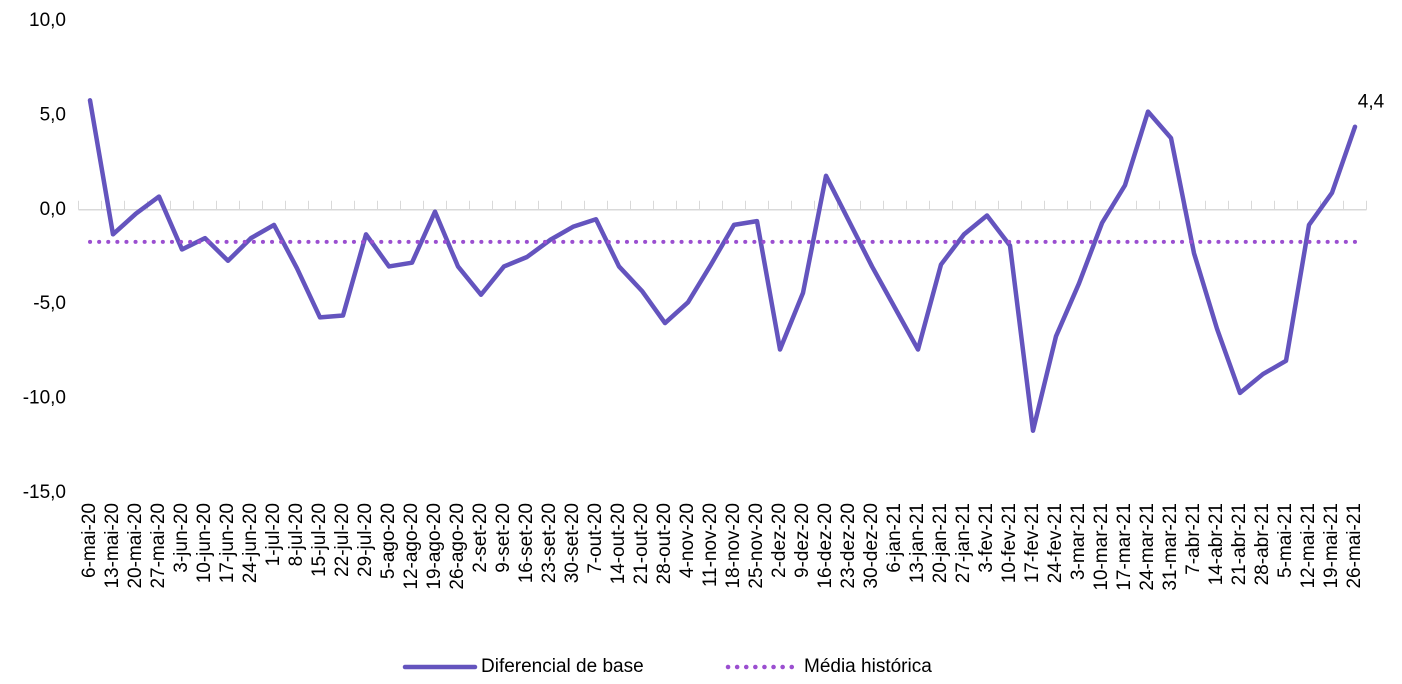 Image resolution: width=1402 pixels, height=684 pixels. Describe the element at coordinates (158, 546) in the screenshot. I see `x-tick-label: 27-mai-20` at that location.